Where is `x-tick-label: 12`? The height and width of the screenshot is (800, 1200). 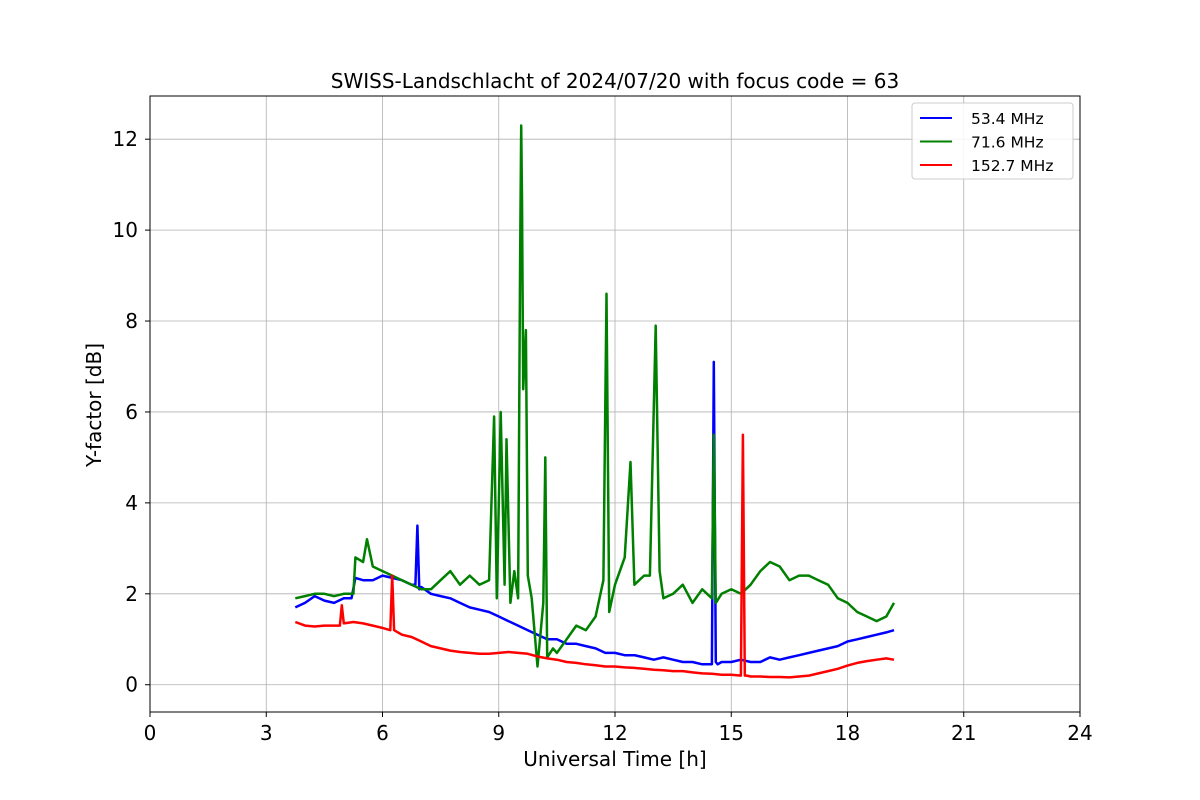 x-tick-label: 12 is located at coordinates (614, 733).